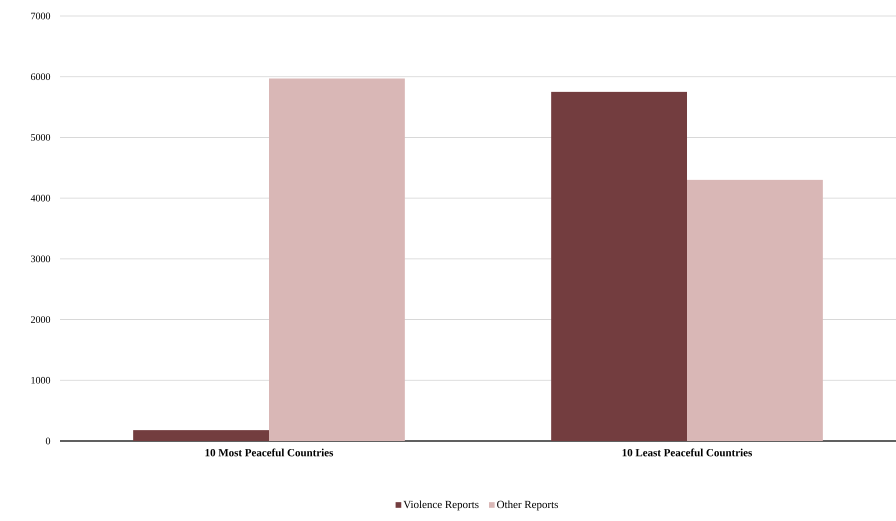 The width and height of the screenshot is (896, 521). Describe the element at coordinates (48, 441) in the screenshot. I see `y-tick-label: 0` at that location.